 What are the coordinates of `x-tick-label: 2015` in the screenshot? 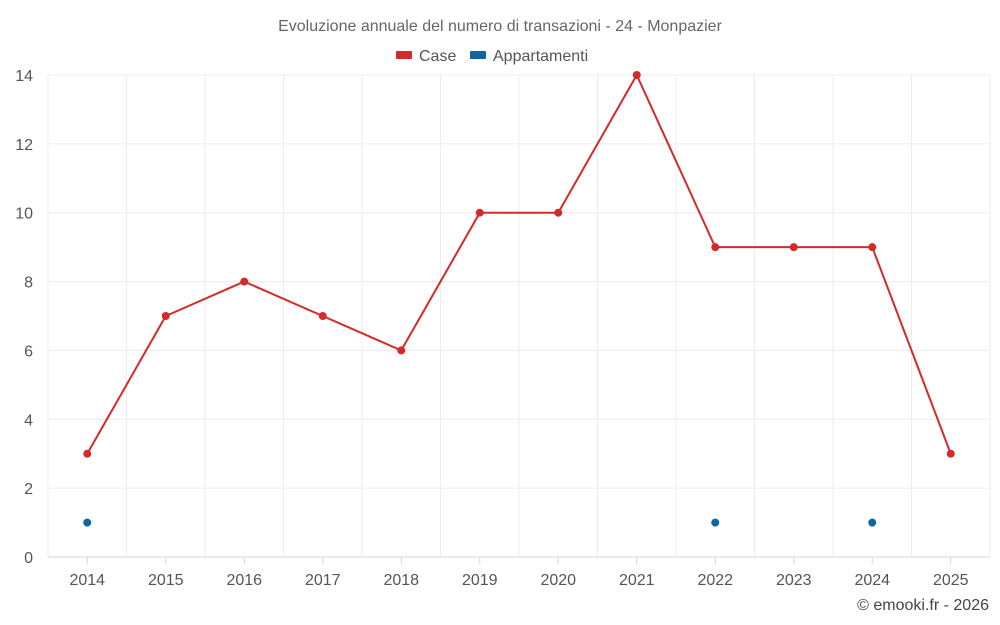 It's located at (166, 580).